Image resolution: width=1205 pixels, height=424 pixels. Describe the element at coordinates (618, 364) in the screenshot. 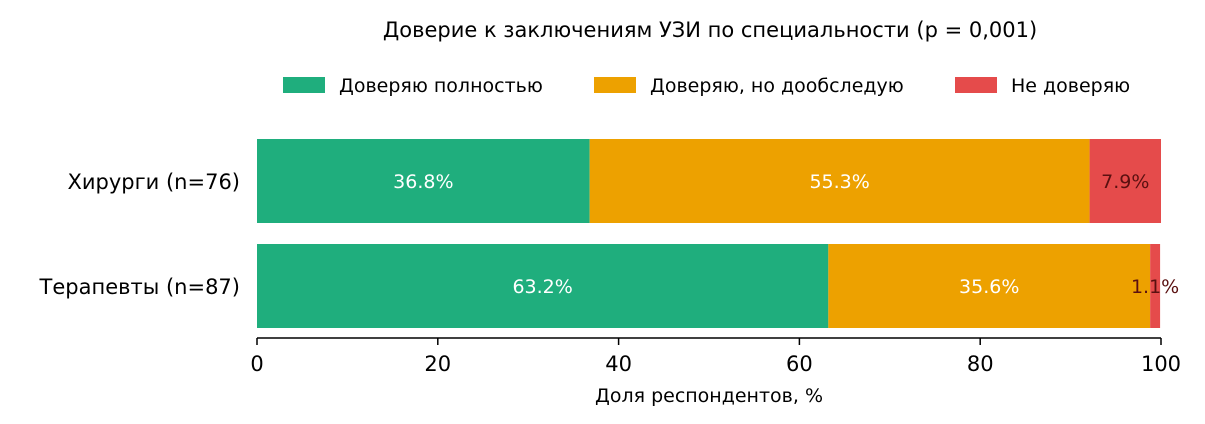

I see `x-tick-label: 40` at that location.